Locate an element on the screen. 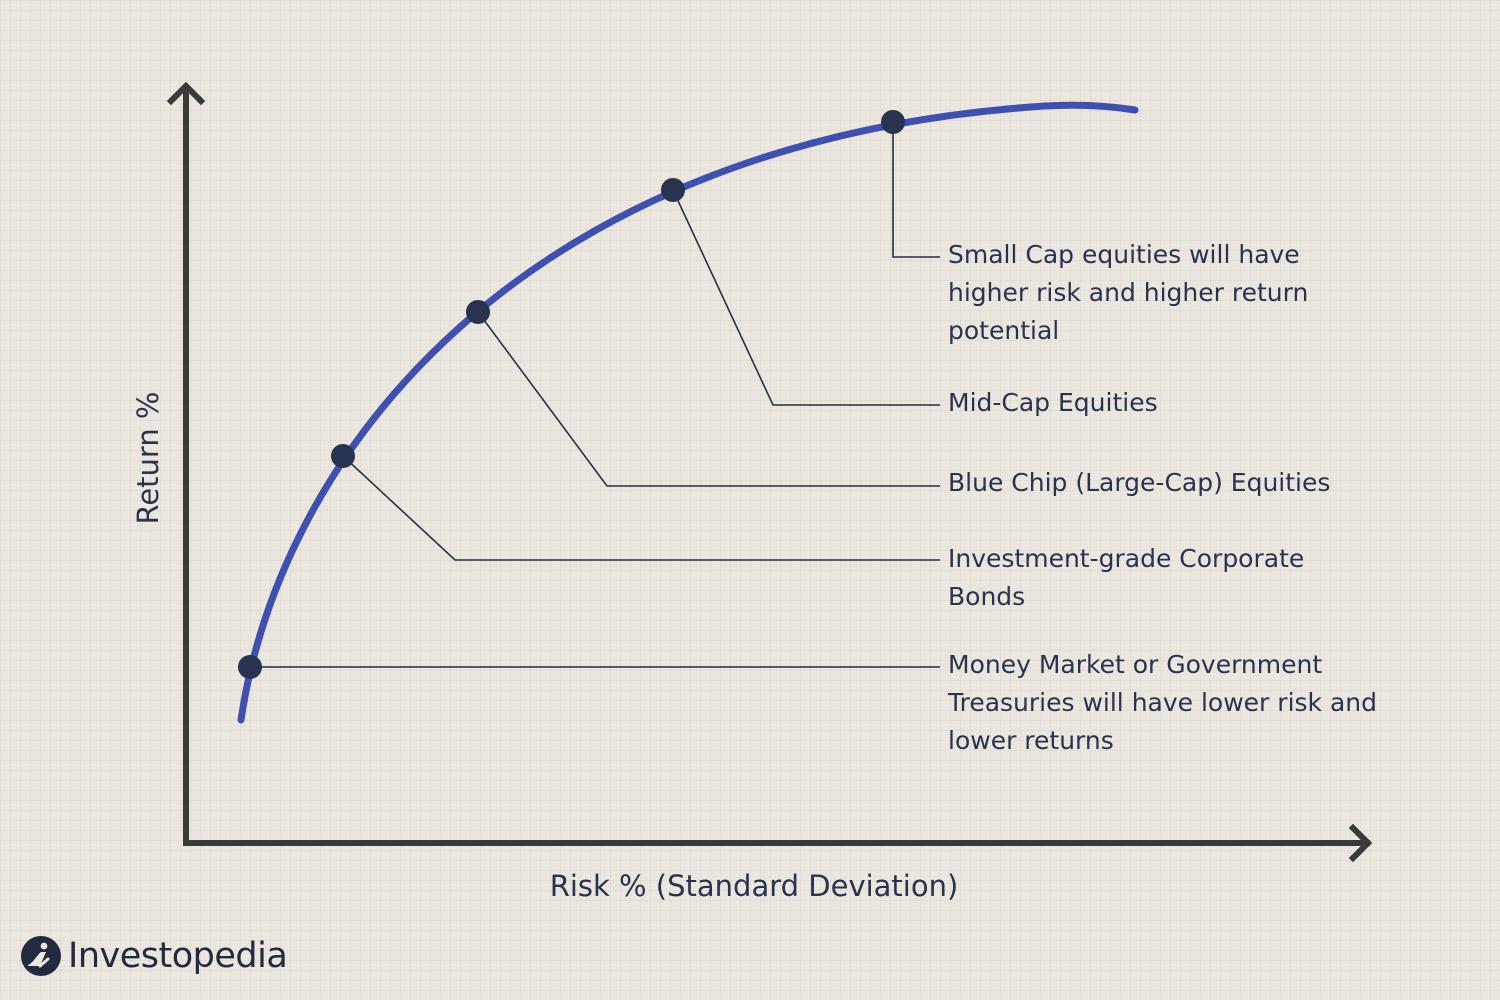 The width and height of the screenshot is (1500, 1000). x-axis-title: Risk % (Standard Deviation) is located at coordinates (754, 886).